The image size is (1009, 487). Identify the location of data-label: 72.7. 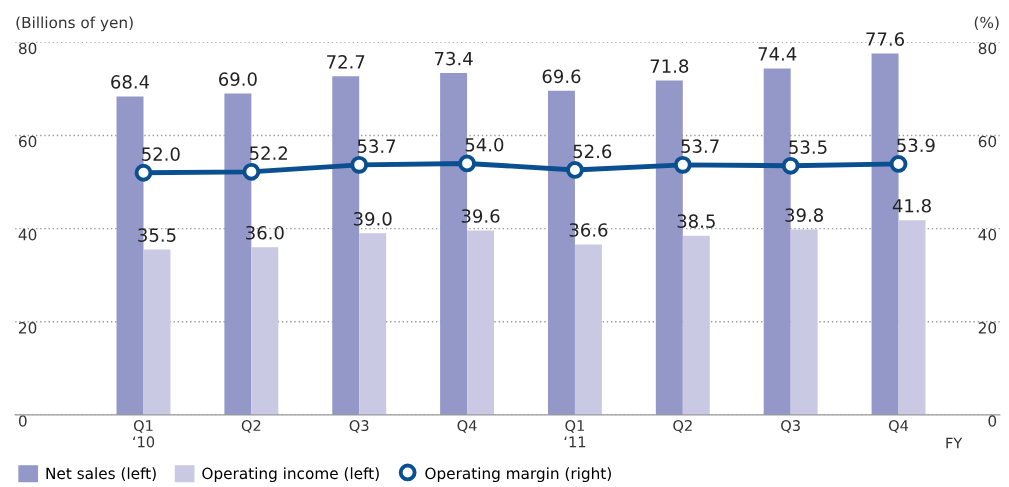
(346, 62).